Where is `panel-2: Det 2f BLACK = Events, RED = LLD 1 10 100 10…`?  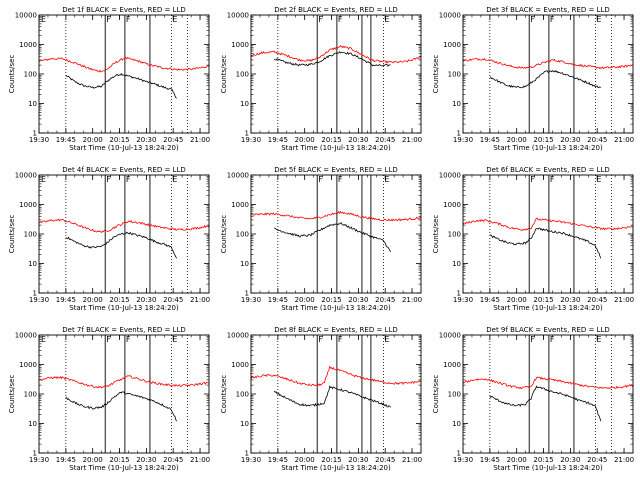
panel-2: Det 2f BLACK = Events, RED = LLD 1 10 100 10… is located at coordinates (321, 79).